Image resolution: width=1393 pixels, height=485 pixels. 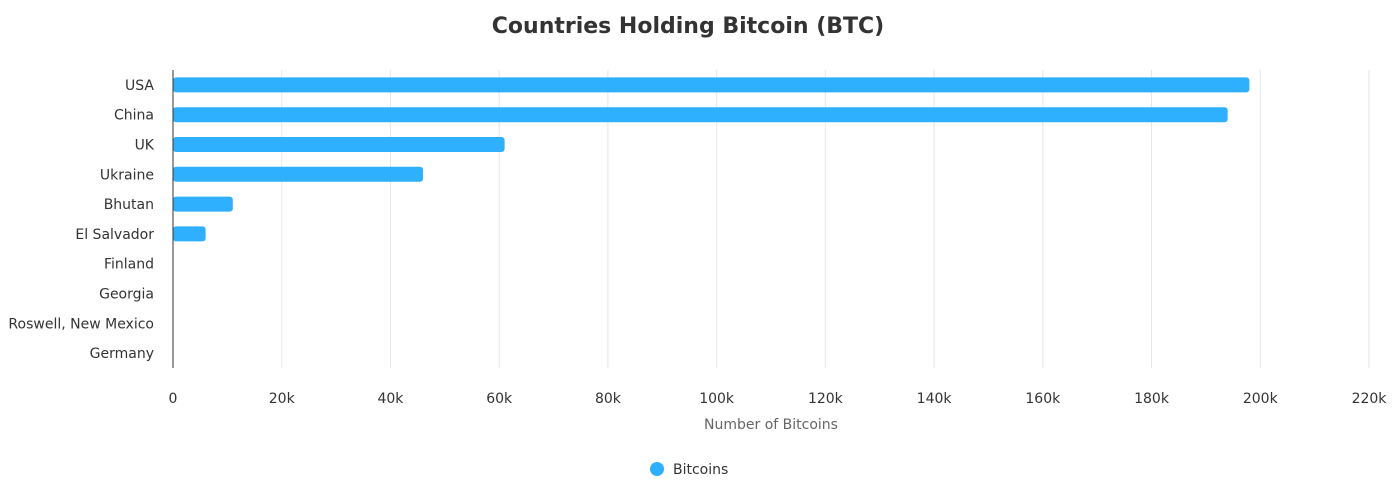 What do you see at coordinates (1261, 399) in the screenshot?
I see `x-tick-label: 200k` at bounding box center [1261, 399].